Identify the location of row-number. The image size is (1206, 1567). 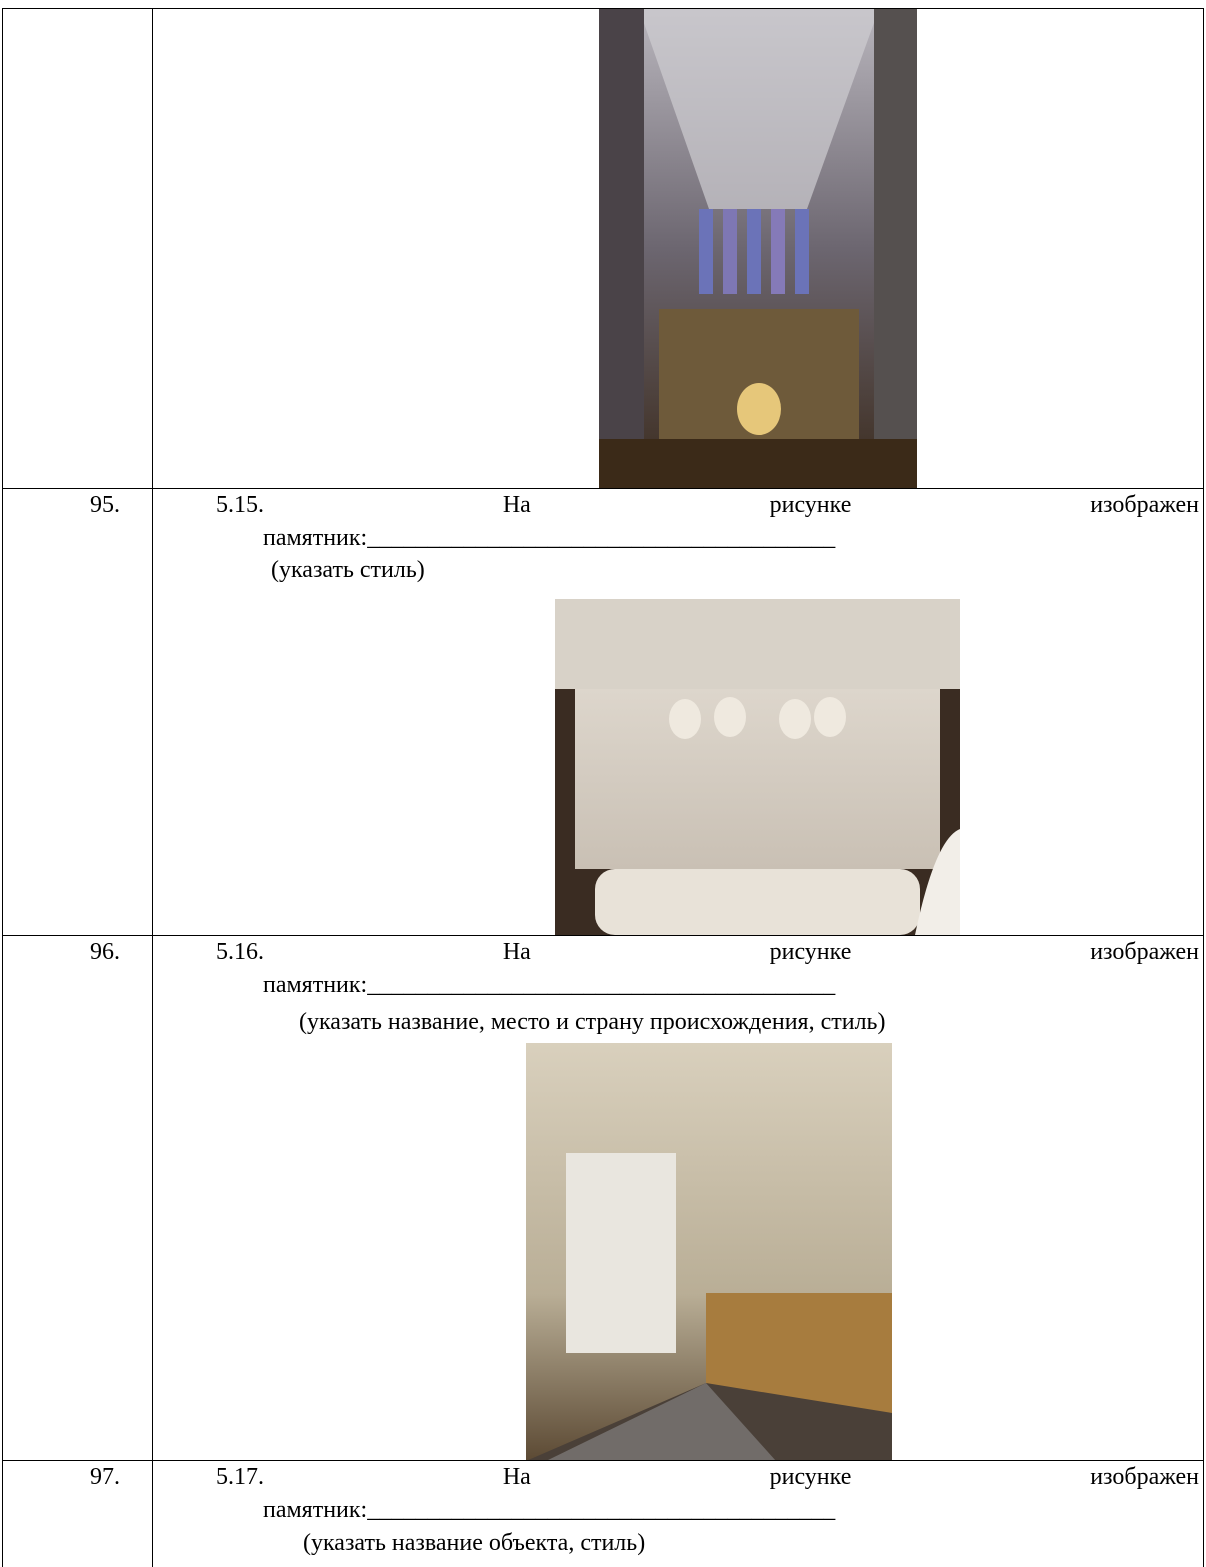
(78, 249).